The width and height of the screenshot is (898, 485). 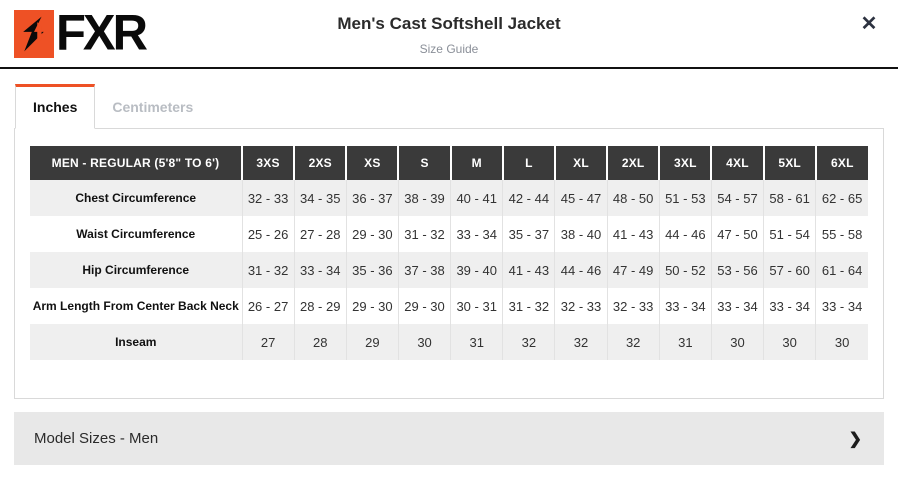 I want to click on size-col-header: 4XL, so click(x=738, y=163).